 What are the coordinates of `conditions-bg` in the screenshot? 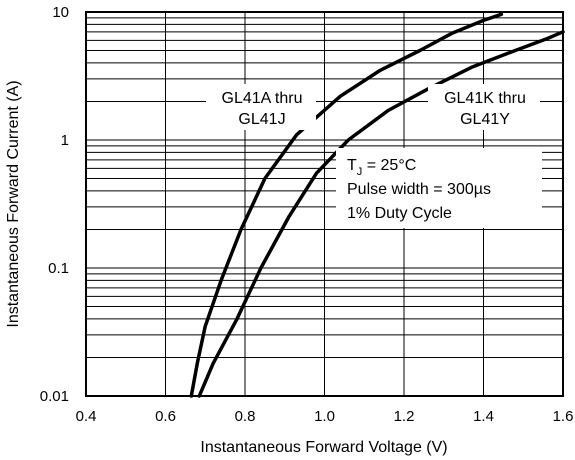 It's located at (439, 188).